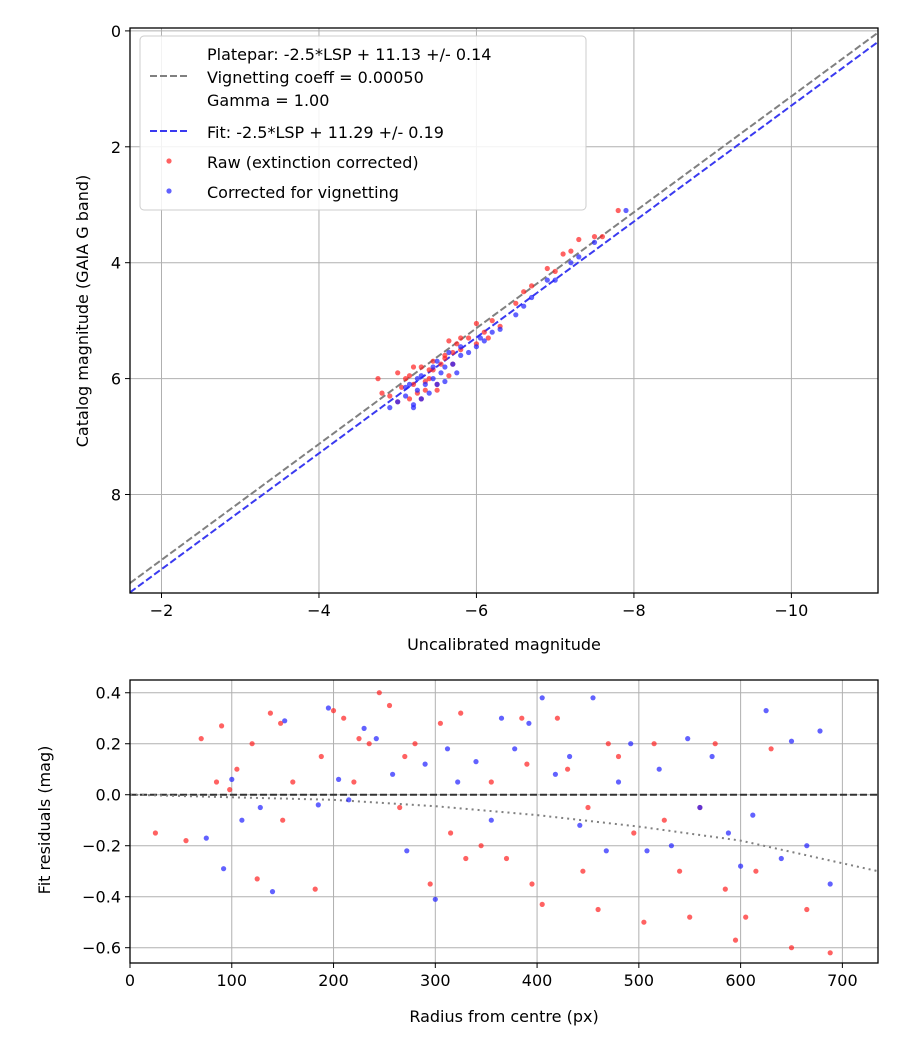 The image size is (900, 1050). Describe the element at coordinates (44, 820) in the screenshot. I see `bottom-y-axis-label: Fit residuals (mag)` at that location.